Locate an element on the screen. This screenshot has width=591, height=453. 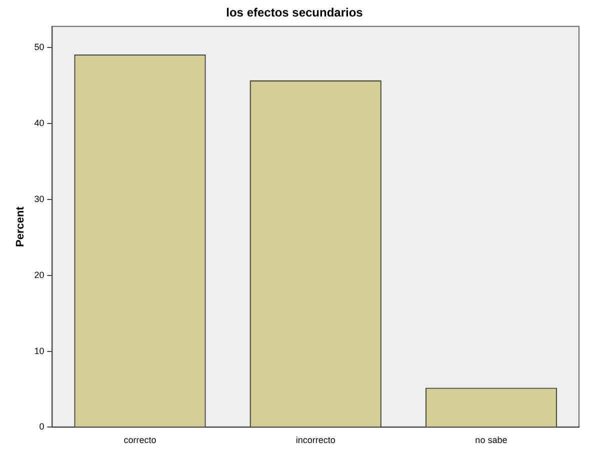
y-tick-label: 30 is located at coordinates (39, 199).